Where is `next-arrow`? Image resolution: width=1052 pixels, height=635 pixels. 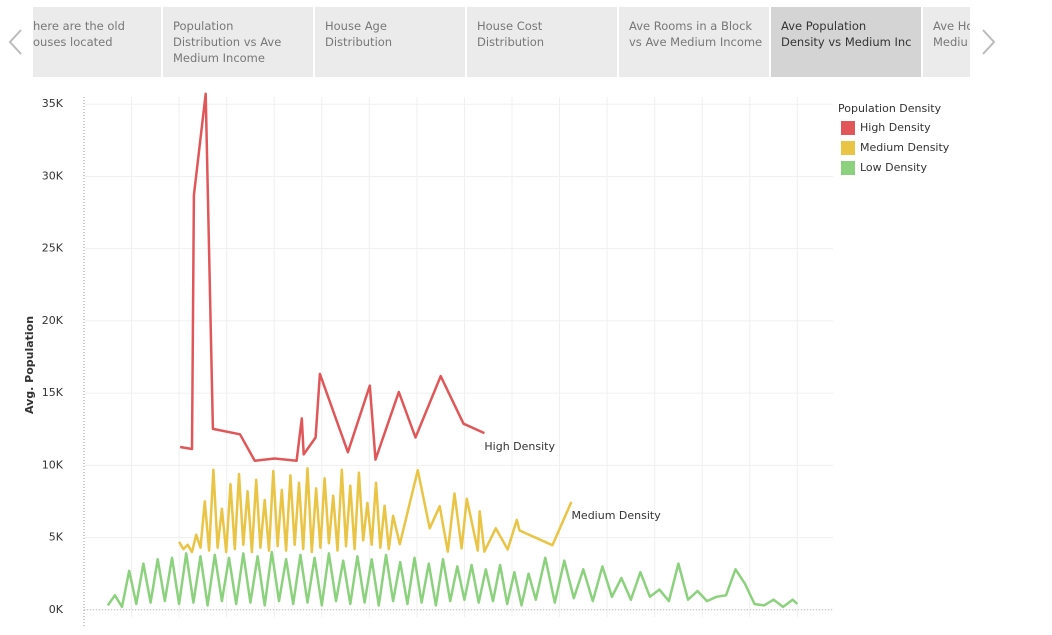
next-arrow is located at coordinates (989, 42).